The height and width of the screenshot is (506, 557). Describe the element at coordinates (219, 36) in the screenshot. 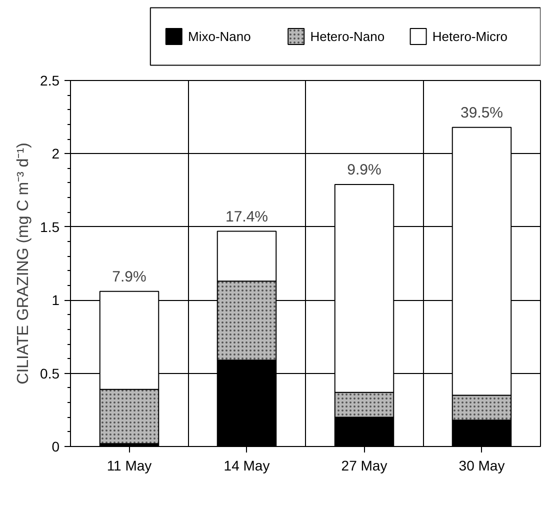

I see `legend-label: Mixo-Nano` at that location.